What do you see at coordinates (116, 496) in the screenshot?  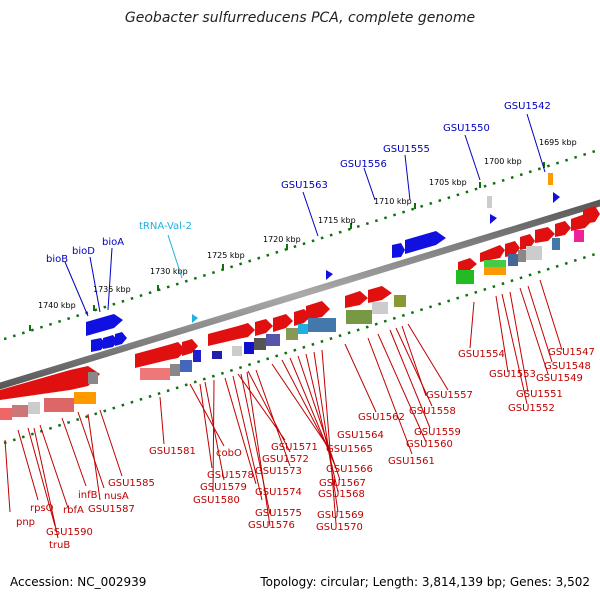 I see `gene-label-lower: nusA` at bounding box center [116, 496].